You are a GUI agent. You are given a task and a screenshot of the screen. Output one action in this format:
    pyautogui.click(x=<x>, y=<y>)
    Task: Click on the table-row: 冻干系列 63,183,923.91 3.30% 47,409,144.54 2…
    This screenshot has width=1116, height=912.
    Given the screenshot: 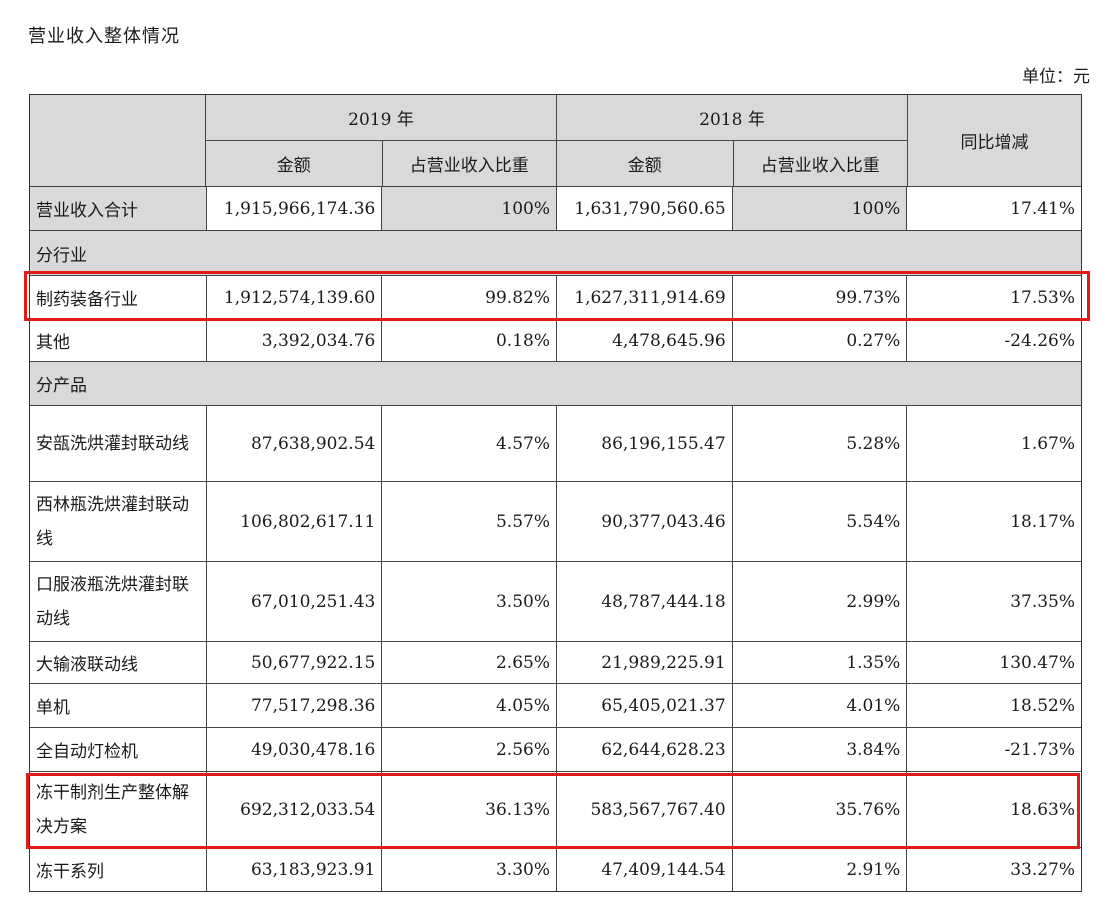 What is the action you would take?
    pyautogui.click(x=555, y=869)
    